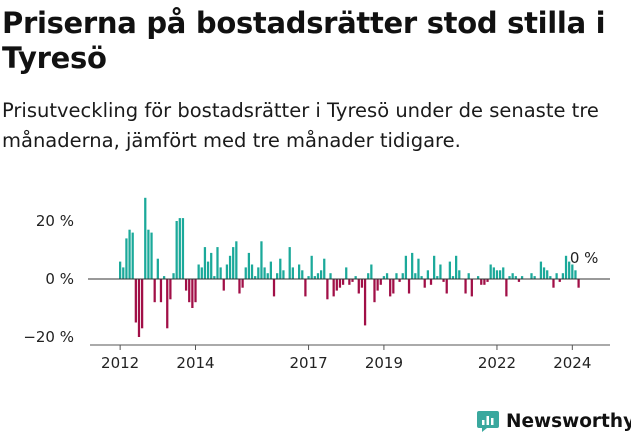 This screenshot has height=439, width=631. What do you see at coordinates (48, 337) in the screenshot?
I see `y-tick-label: −20 %` at bounding box center [48, 337].